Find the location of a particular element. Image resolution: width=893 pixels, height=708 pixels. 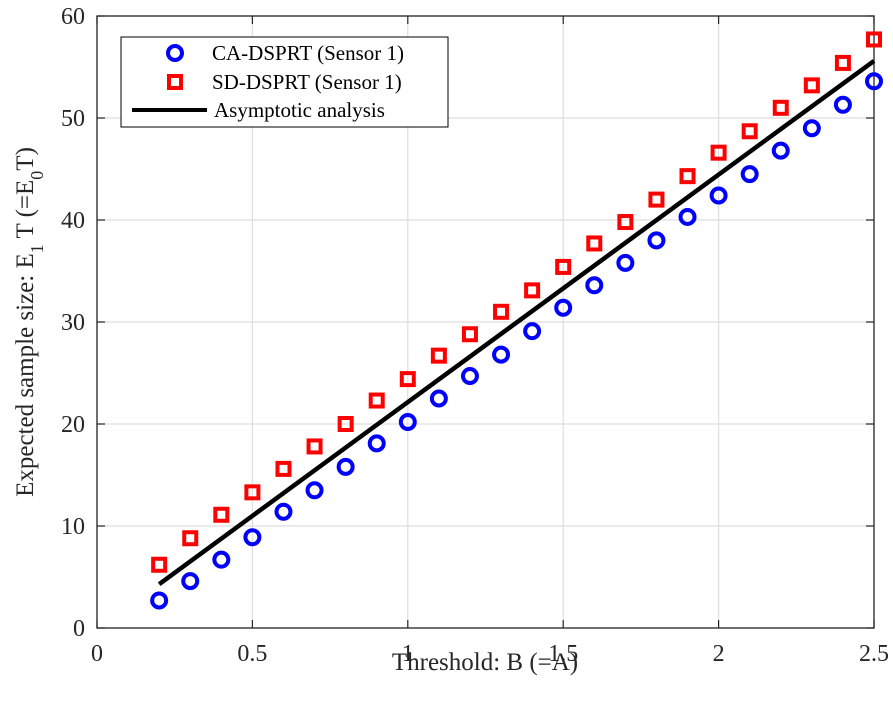

legend-label-sd-dsprt: SD-DSPRT (Sensor 1) is located at coordinates (307, 82).